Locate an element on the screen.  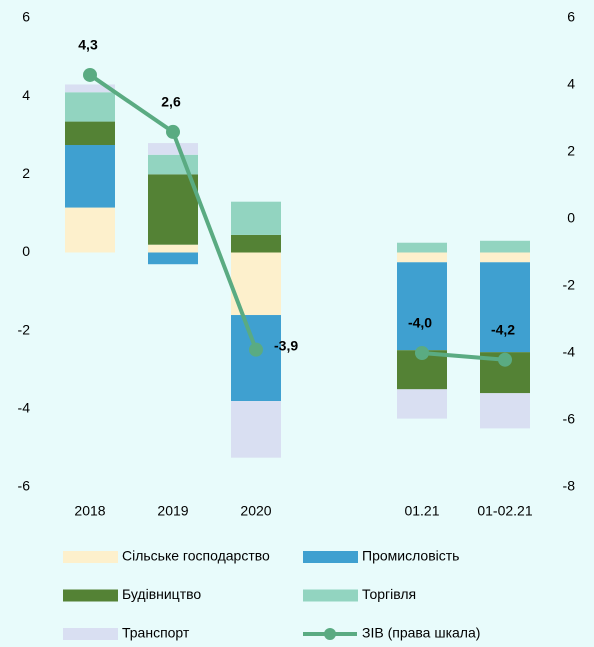
x-tick-label: 2019 is located at coordinates (172, 511).